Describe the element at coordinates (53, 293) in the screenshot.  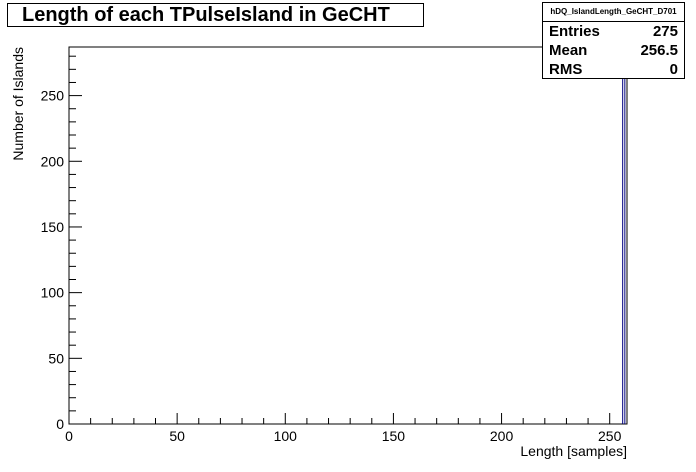
I see `y-tick-label: 100` at that location.